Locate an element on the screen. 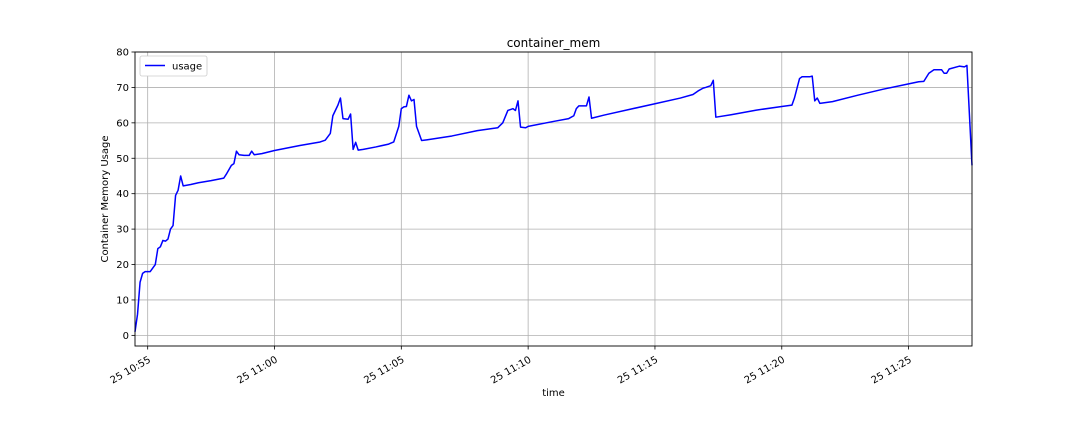  y-tick-label: 50 is located at coordinates (122, 159).